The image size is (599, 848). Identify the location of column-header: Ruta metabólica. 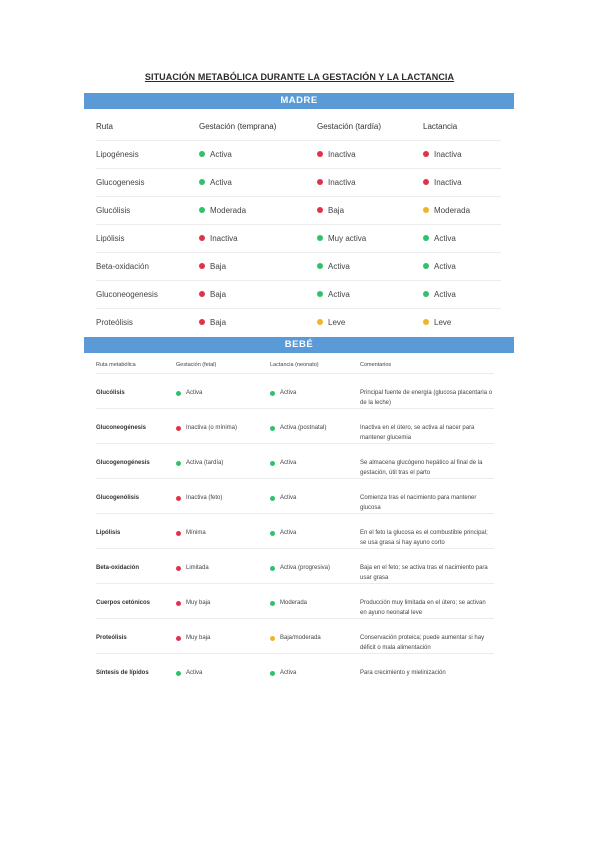
(116, 364).